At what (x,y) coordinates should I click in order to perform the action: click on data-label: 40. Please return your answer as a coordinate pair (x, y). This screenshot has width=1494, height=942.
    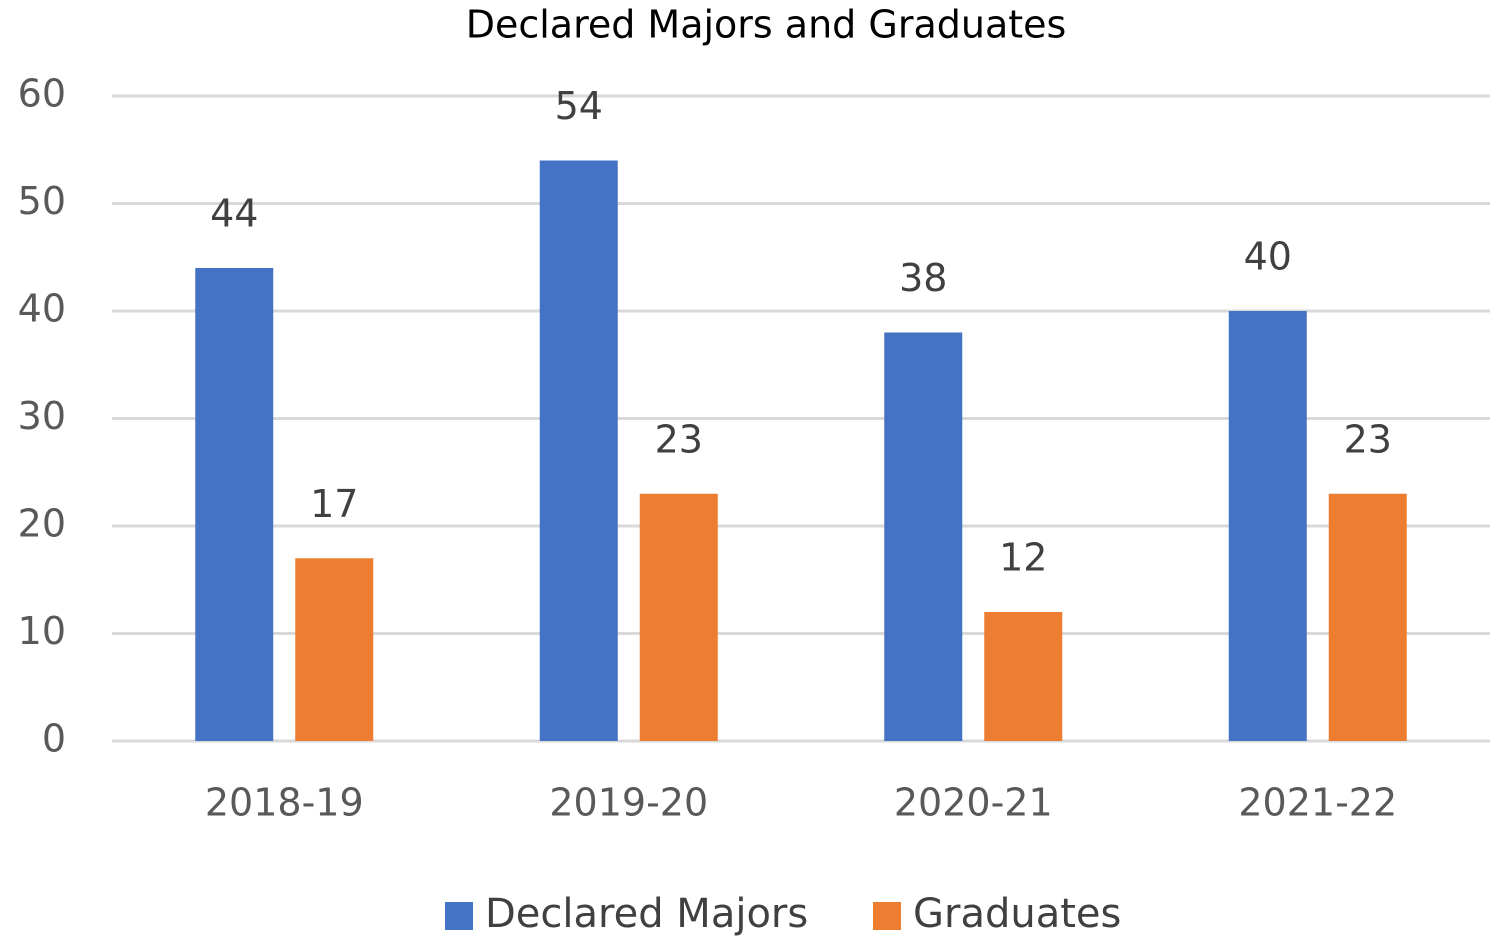
    Looking at the image, I should click on (1268, 257).